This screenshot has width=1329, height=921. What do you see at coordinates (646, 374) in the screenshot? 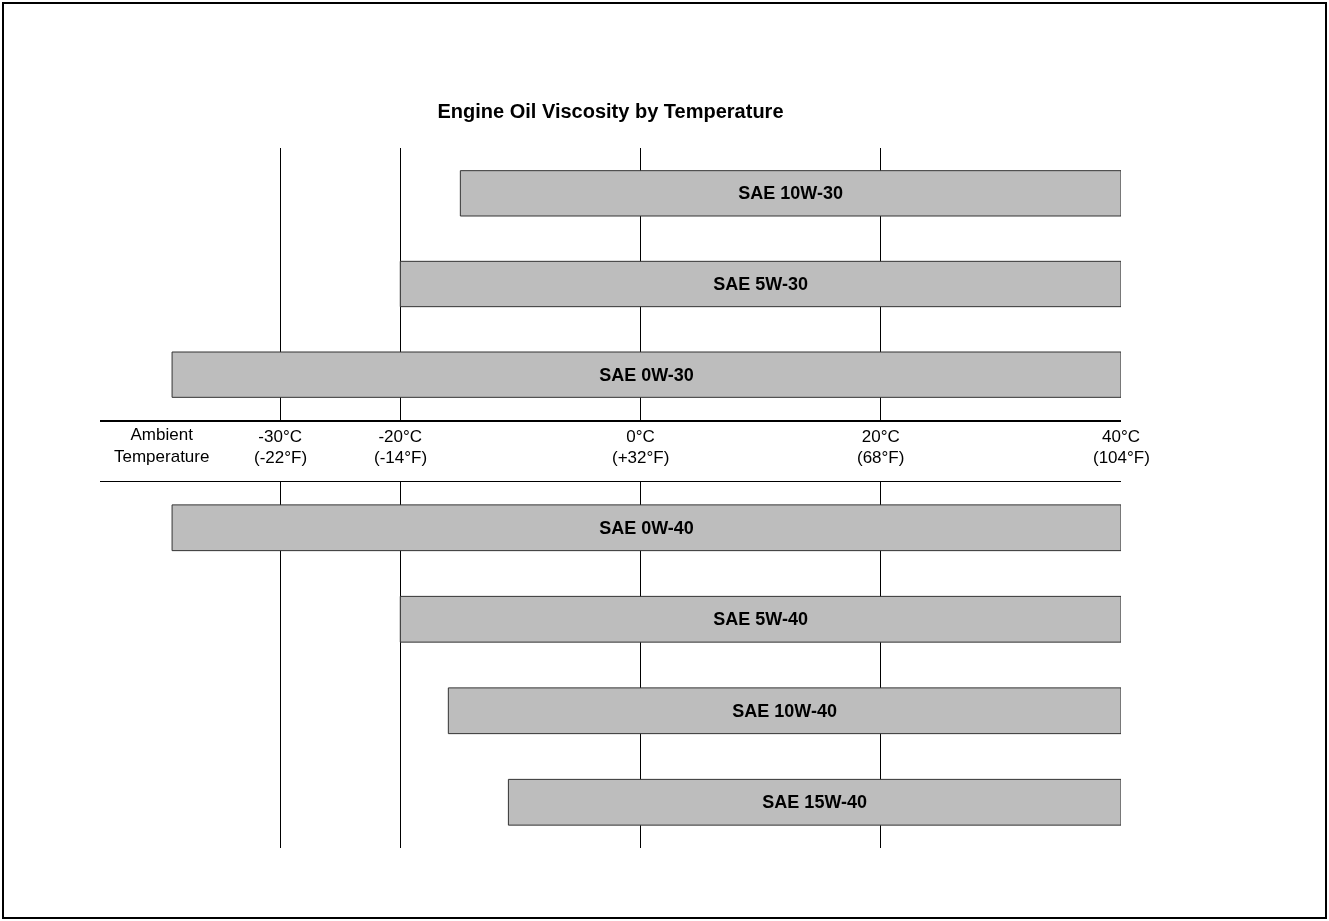
I see `y-tick-label: SAE 0W-30` at bounding box center [646, 374].